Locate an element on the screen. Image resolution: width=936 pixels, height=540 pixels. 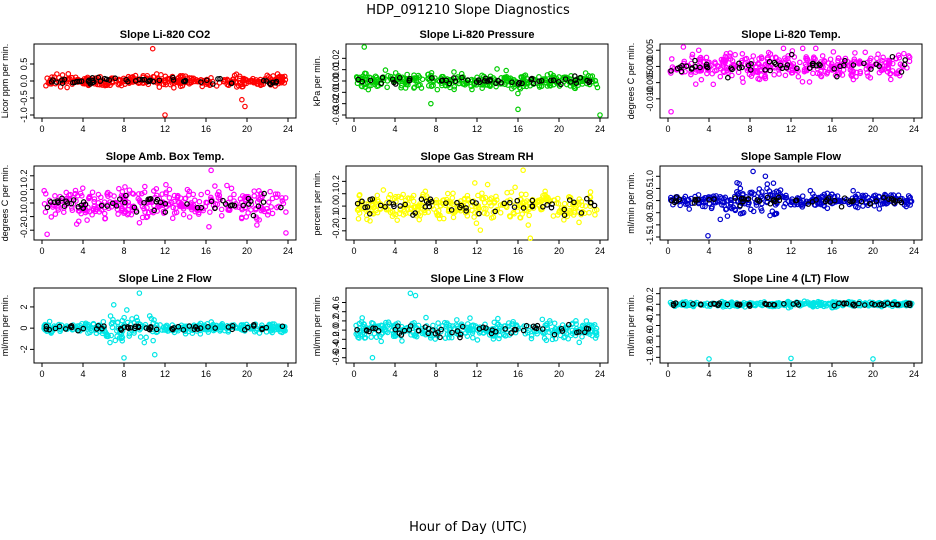
y-tick-label: -0.1 is located at coordinates (24, 217).